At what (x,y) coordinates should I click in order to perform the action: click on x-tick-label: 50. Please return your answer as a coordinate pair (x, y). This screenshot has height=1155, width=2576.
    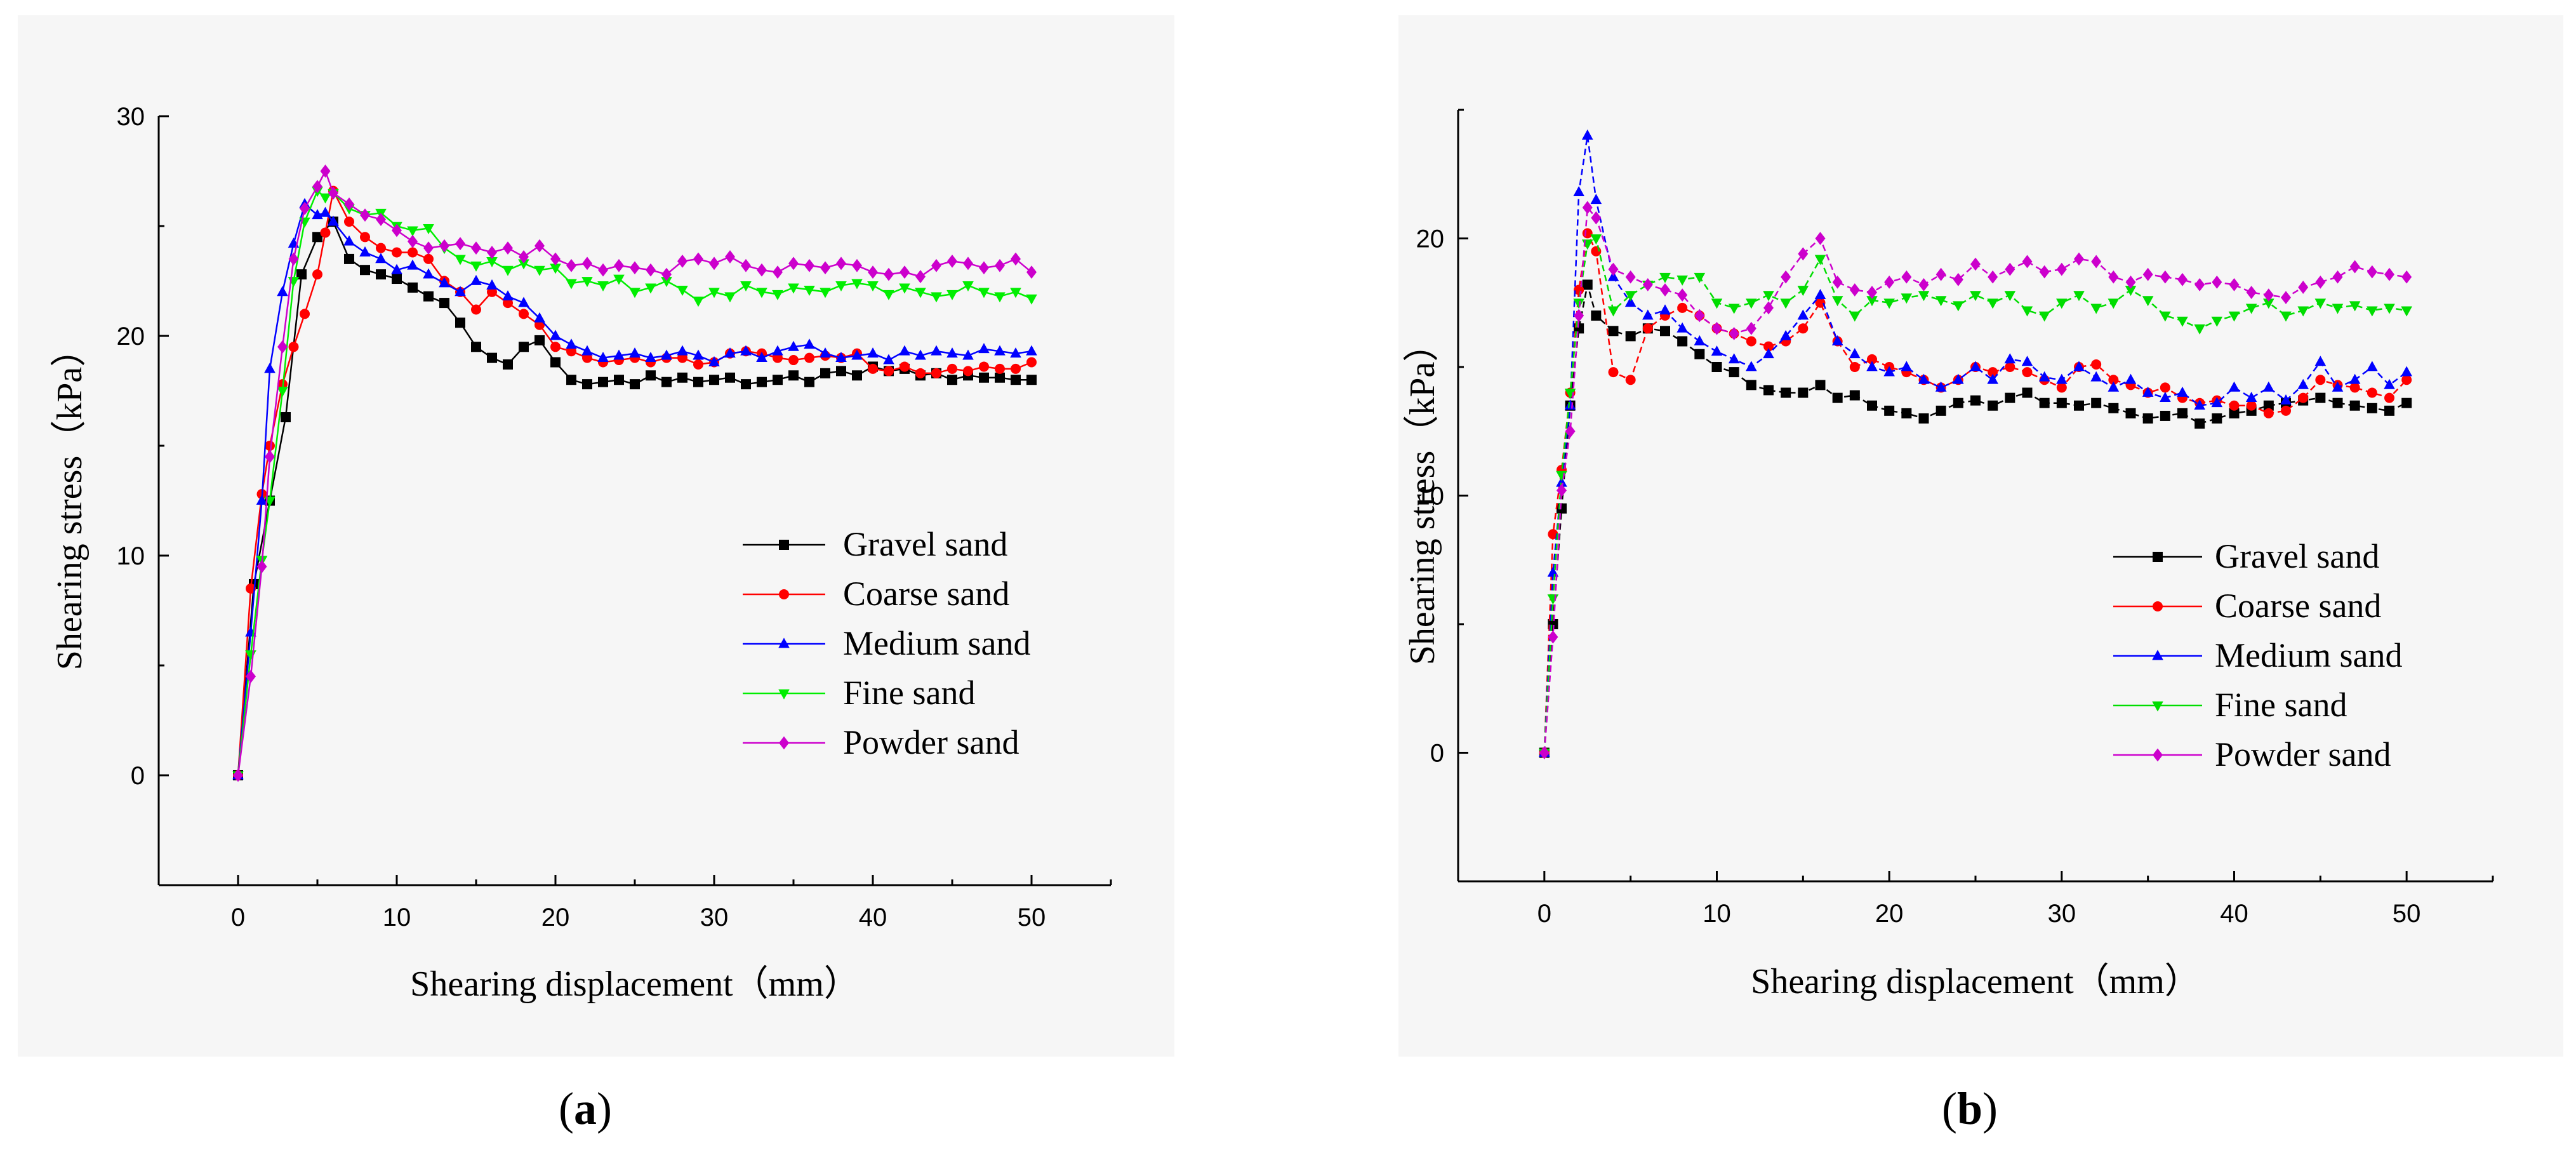
    Looking at the image, I should click on (1032, 917).